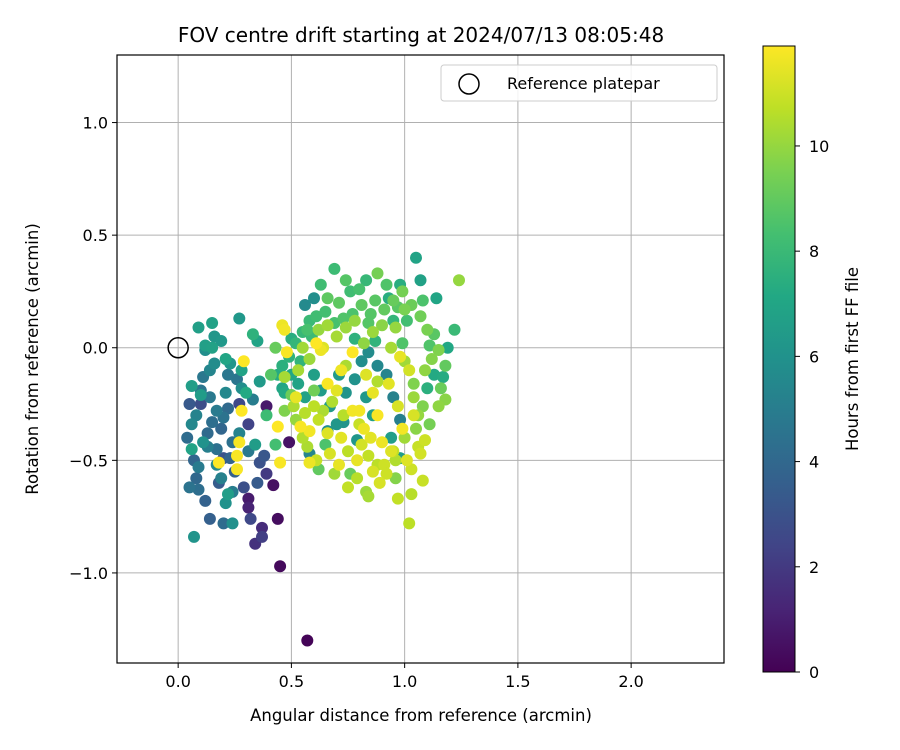 This screenshot has height=750, width=900. What do you see at coordinates (177, 681) in the screenshot?
I see `x-tick-label: 0.0` at bounding box center [177, 681].